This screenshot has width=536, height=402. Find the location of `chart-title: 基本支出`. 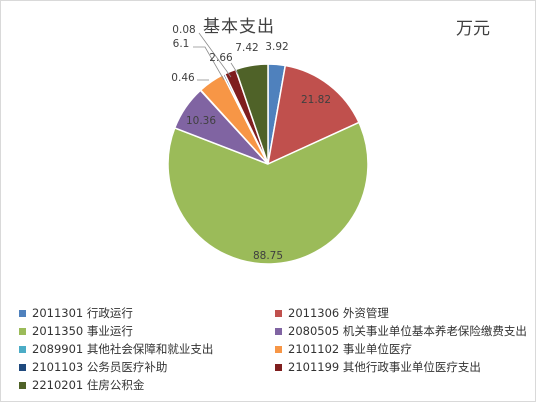

chart-title: 基本支出 is located at coordinates (239, 27).